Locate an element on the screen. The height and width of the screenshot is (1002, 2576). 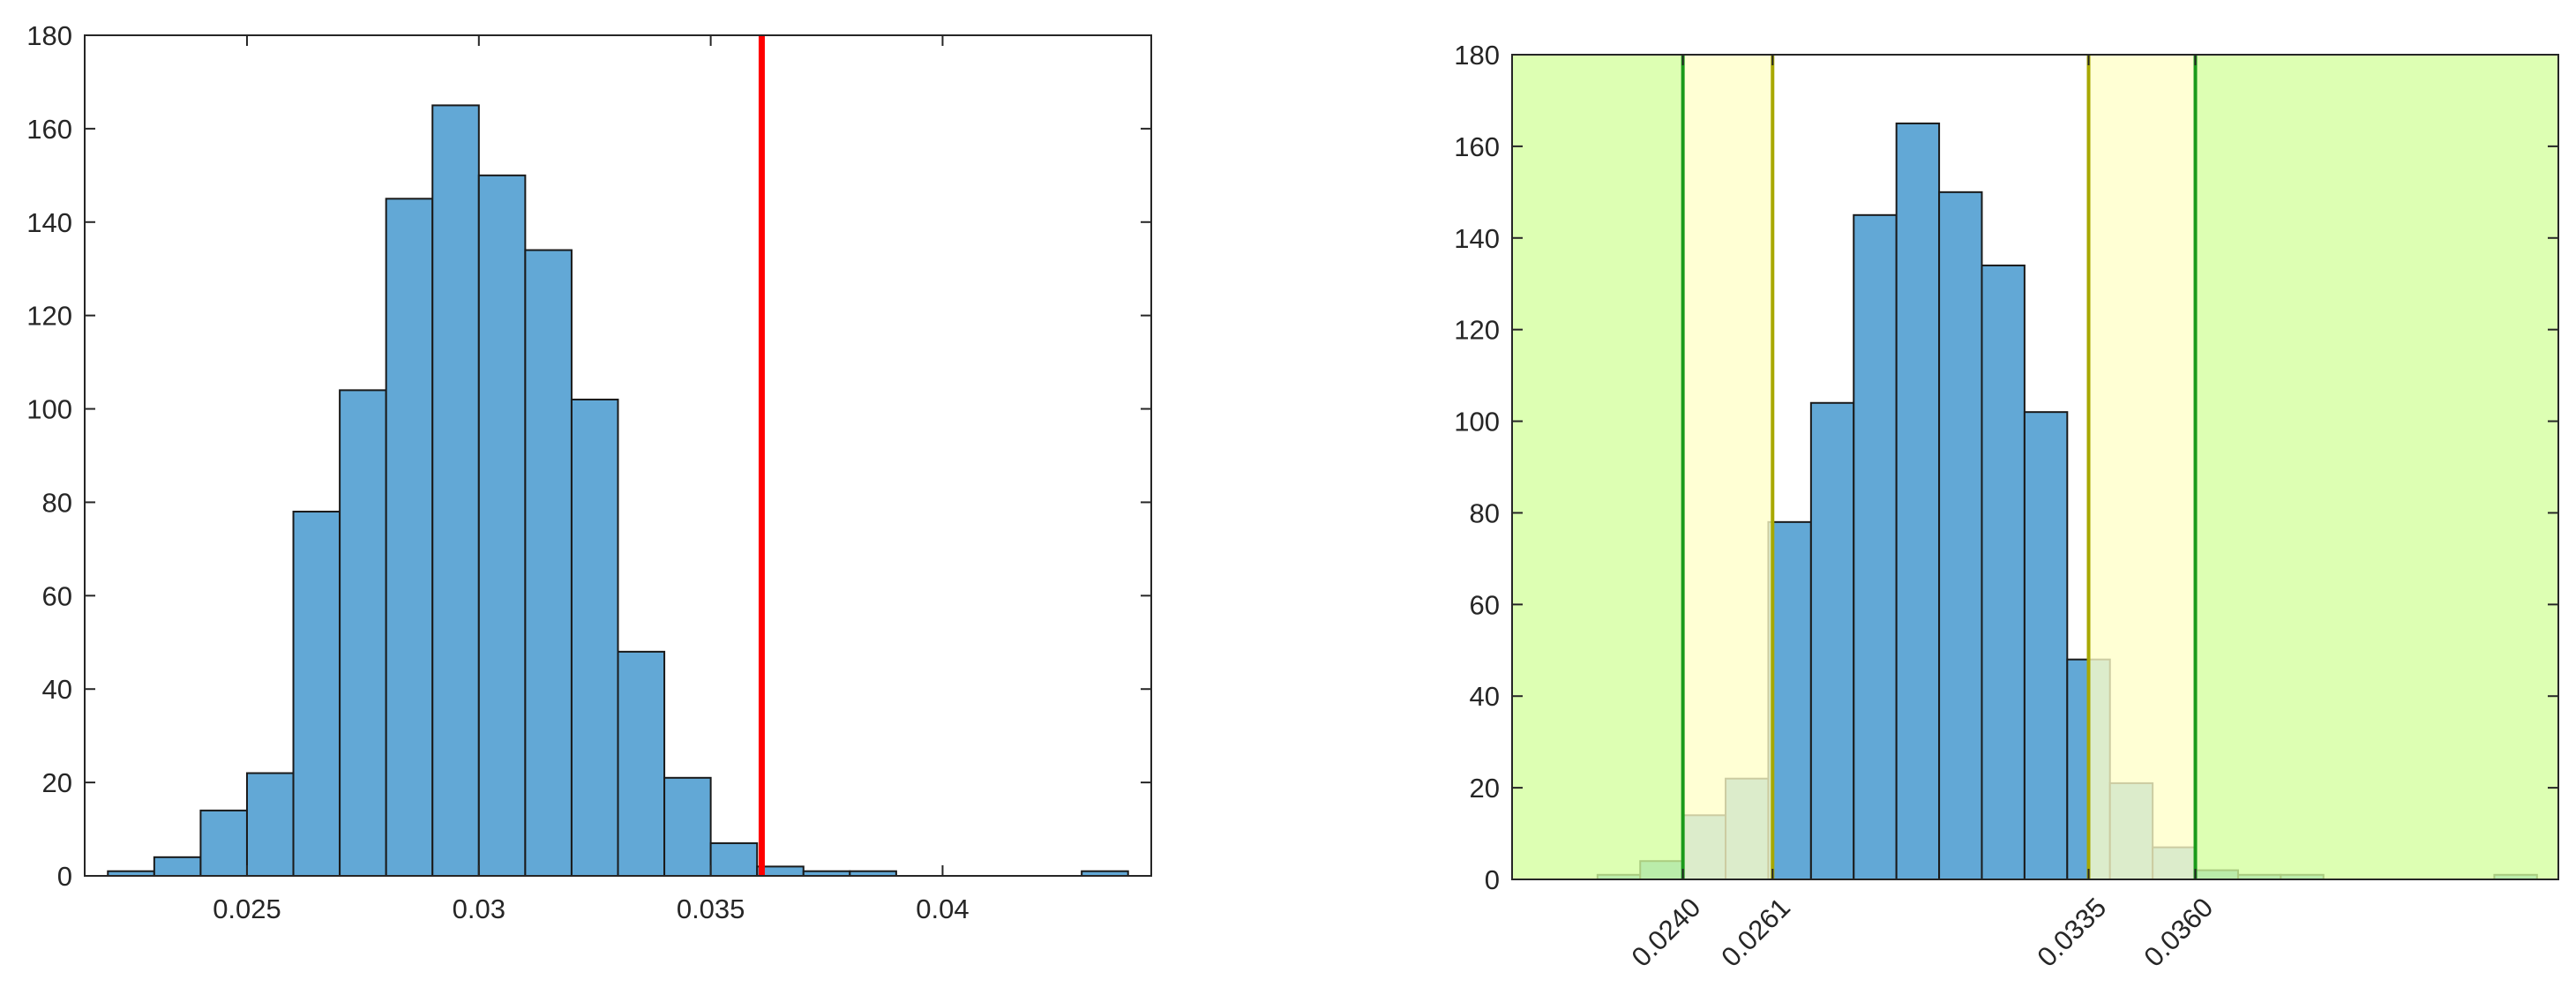
x-tick-label: 0.0261 is located at coordinates (1756, 933).